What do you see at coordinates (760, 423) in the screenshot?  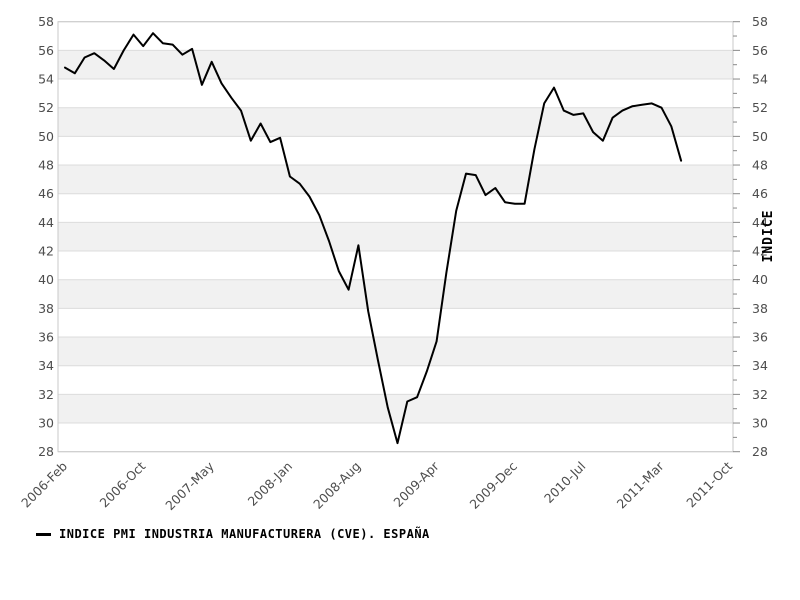 I see `y-tick-label-right: 30` at bounding box center [760, 423].